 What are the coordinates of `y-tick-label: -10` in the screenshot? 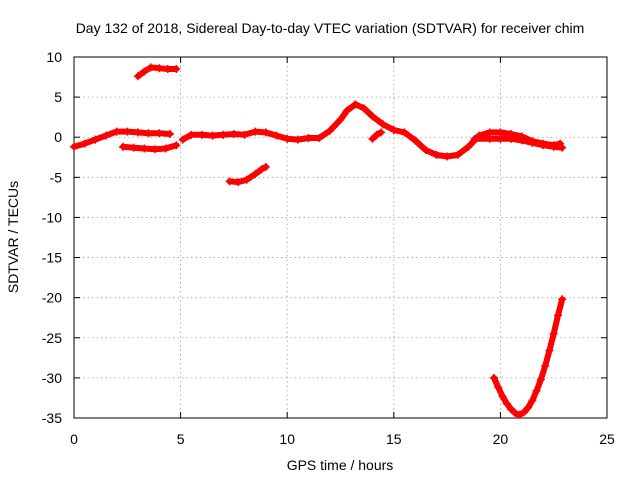 It's located at (52, 217).